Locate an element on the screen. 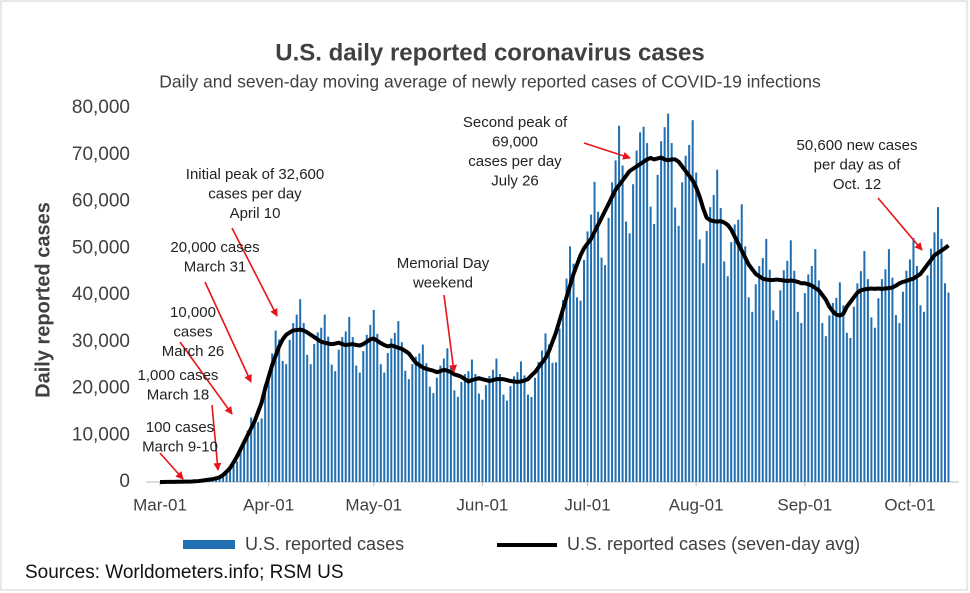  annotation: 50,600 new cases is located at coordinates (857, 145).